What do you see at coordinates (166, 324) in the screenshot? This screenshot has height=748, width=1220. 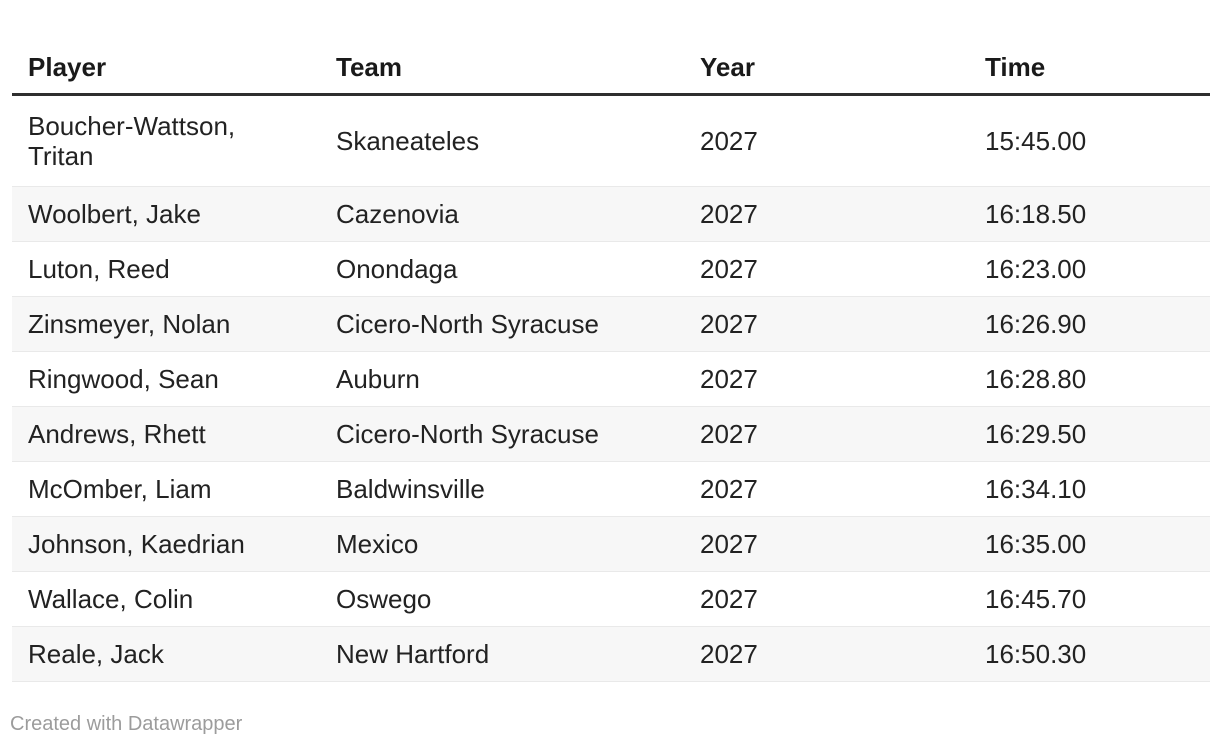 I see `cell-player: Zinsmeyer, Nolan` at bounding box center [166, 324].